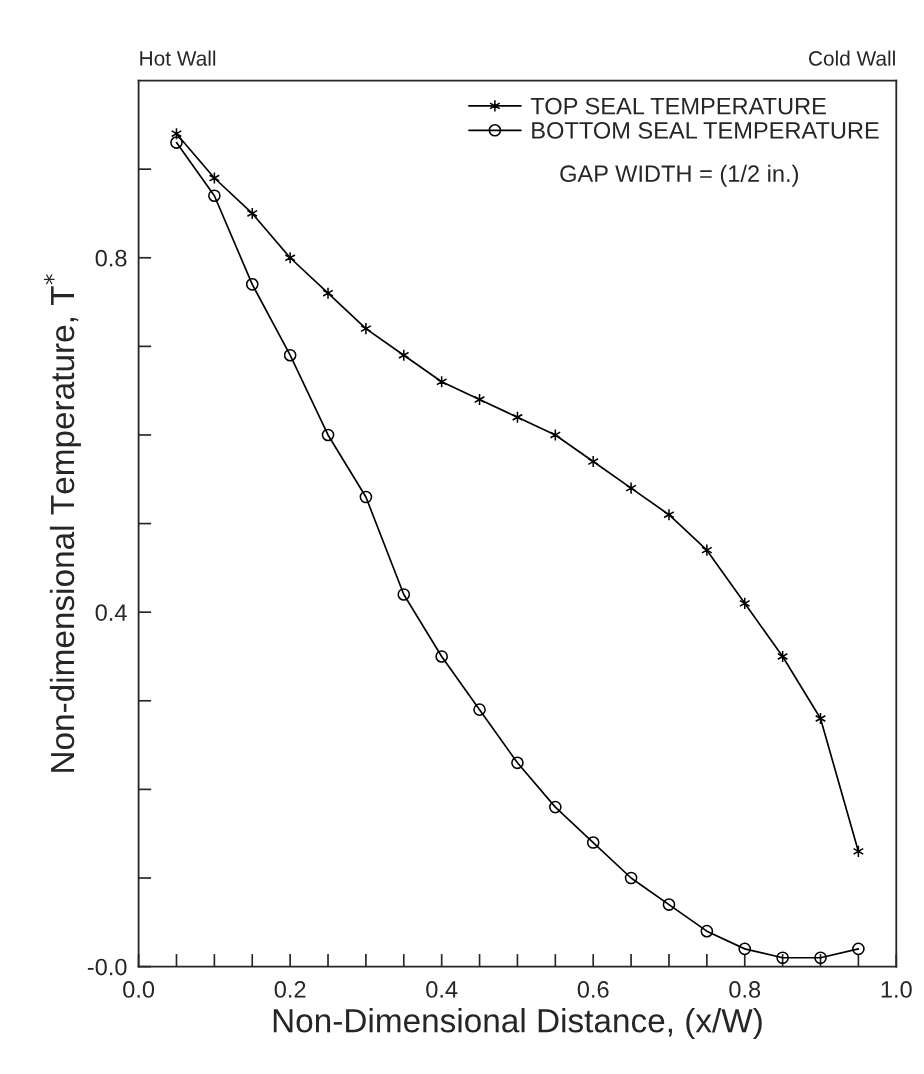  What do you see at coordinates (678, 106) in the screenshot?
I see `legend-label: TOP SEAL TEMPERATURE` at bounding box center [678, 106].